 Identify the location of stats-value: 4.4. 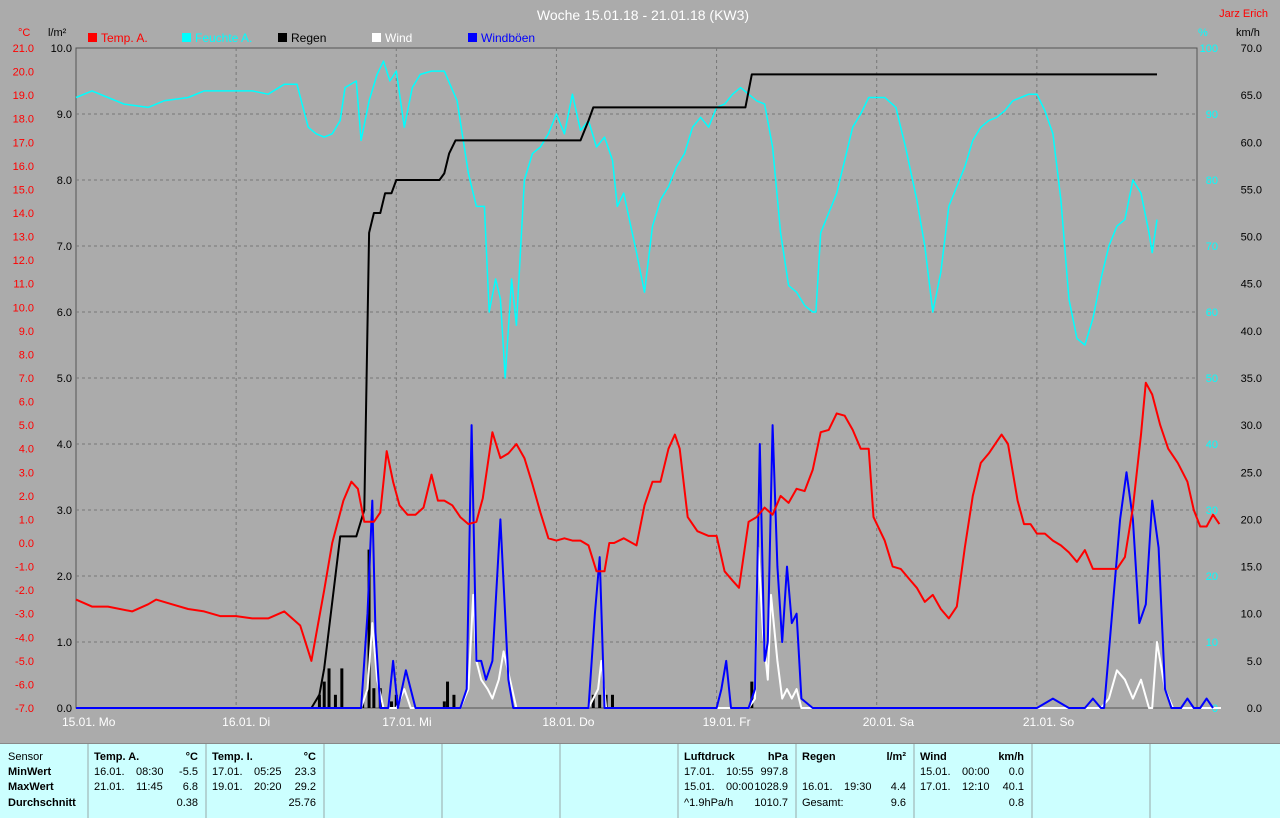
(898, 787).